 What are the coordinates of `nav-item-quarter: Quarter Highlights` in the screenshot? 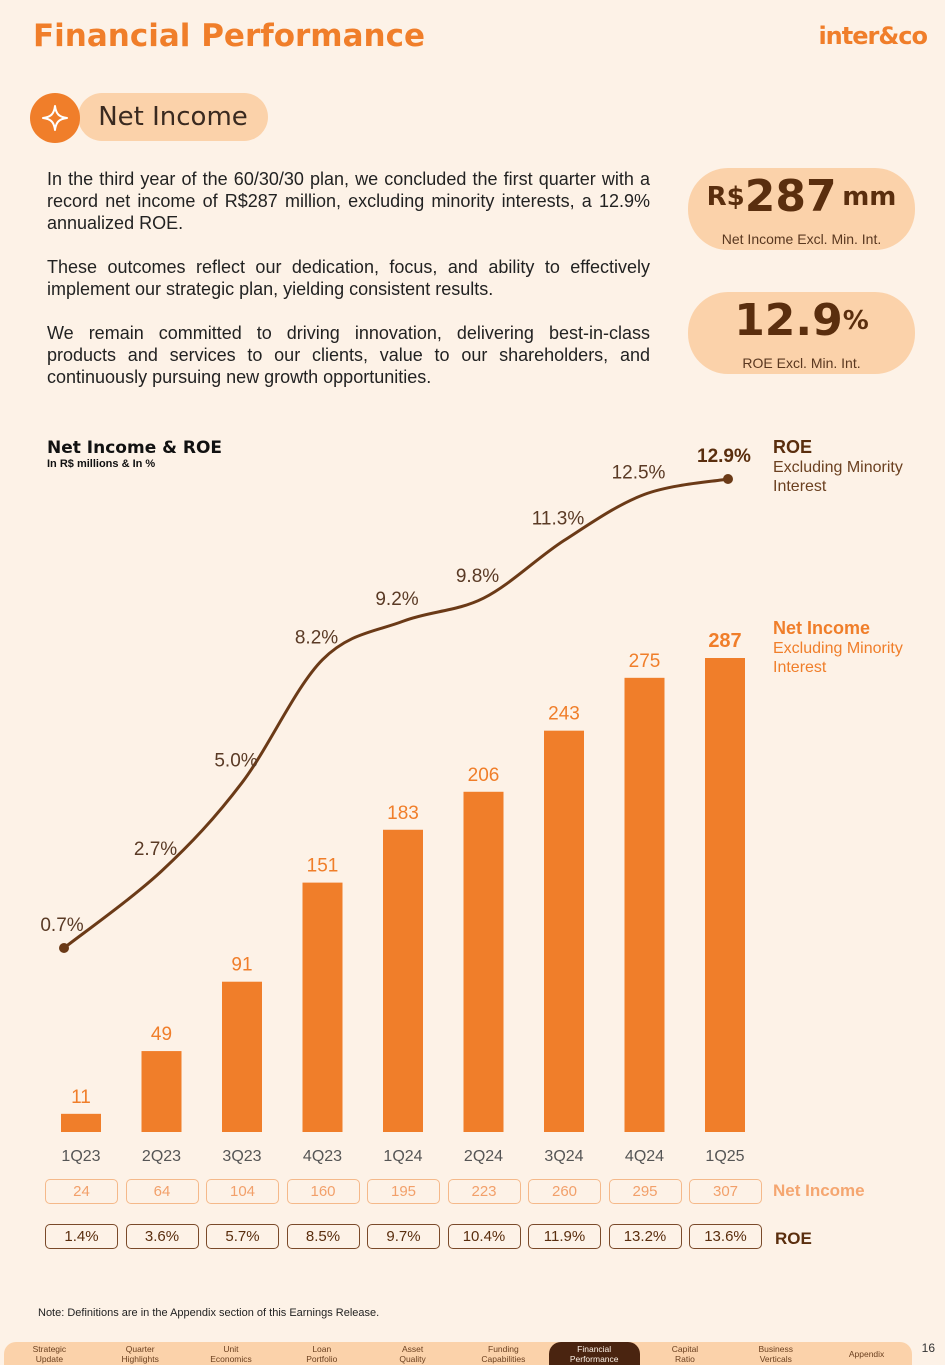 It's located at (140, 1354).